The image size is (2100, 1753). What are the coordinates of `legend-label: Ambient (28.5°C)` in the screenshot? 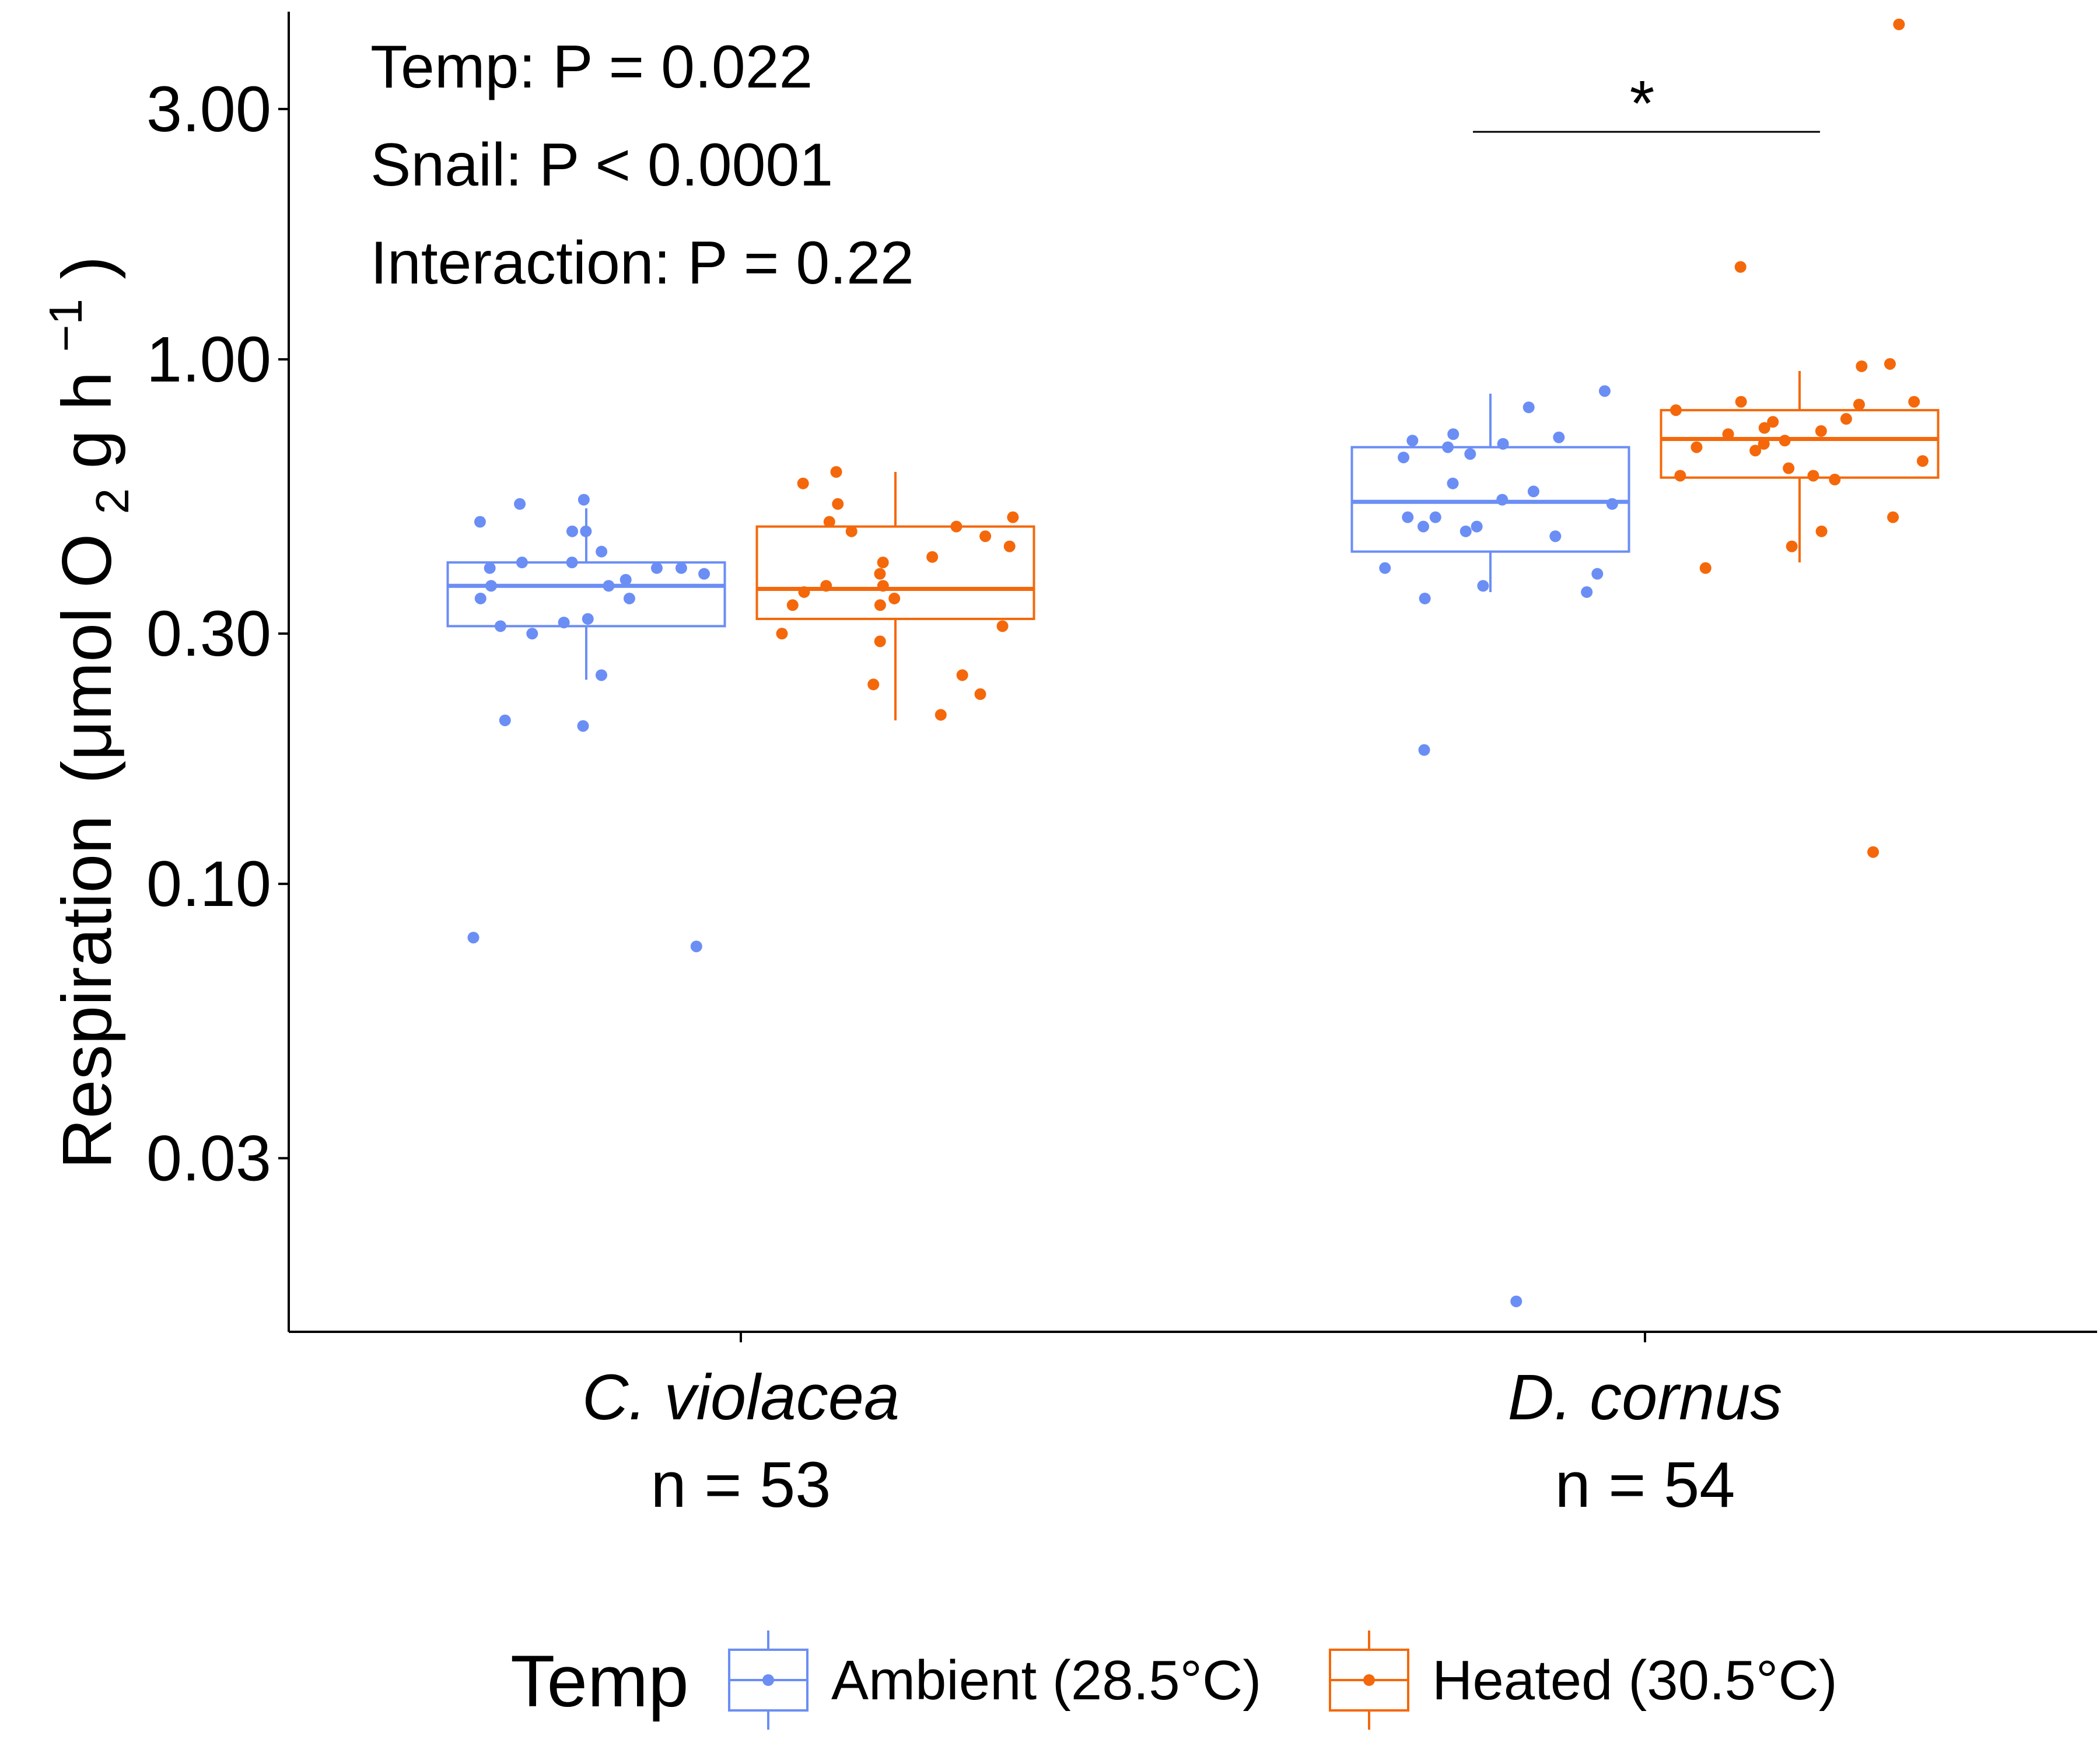 It's located at (1046, 1680).